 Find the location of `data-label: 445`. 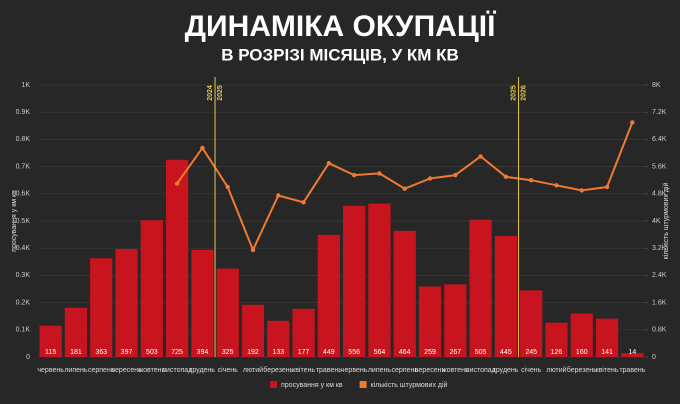

data-label: 445 is located at coordinates (506, 352).